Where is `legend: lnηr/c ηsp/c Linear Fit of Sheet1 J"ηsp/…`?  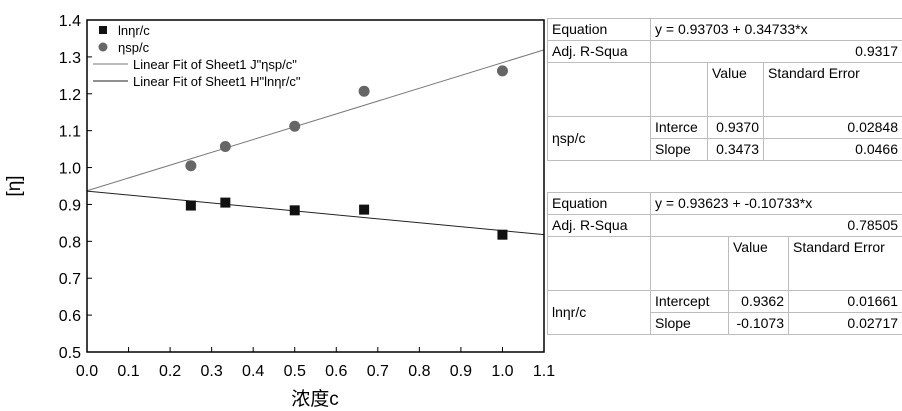 legend: lnηr/c ηsp/c Linear Fit of Sheet1 J"ηsp/… is located at coordinates (197, 56).